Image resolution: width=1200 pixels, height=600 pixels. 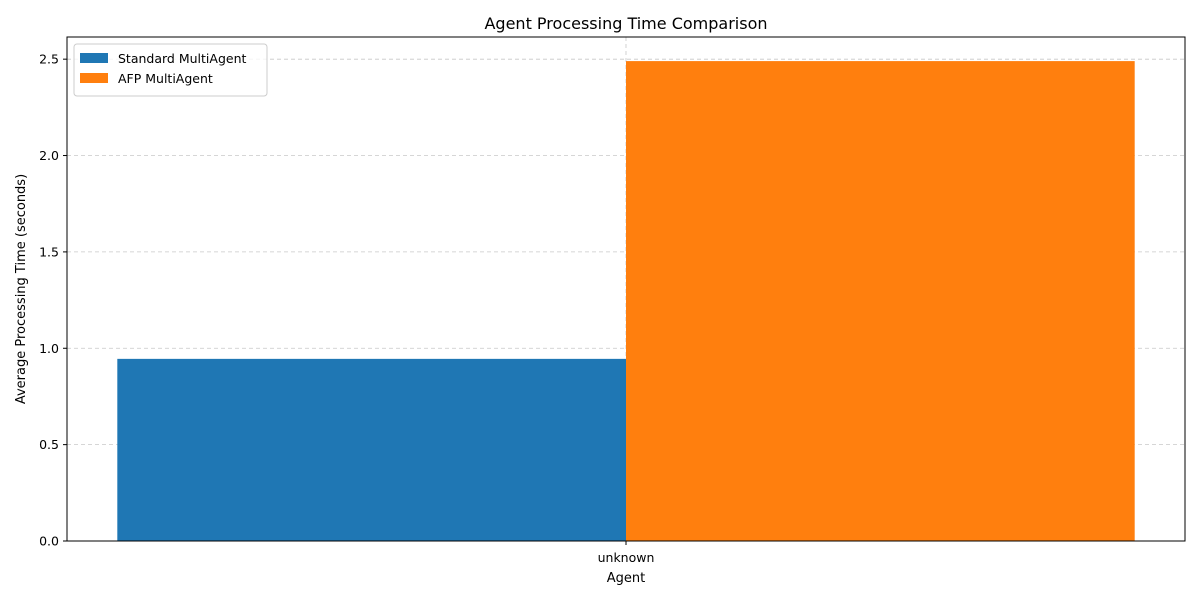 What do you see at coordinates (21, 289) in the screenshot?
I see `y-axis-label: Average Processing Time (seconds)` at bounding box center [21, 289].